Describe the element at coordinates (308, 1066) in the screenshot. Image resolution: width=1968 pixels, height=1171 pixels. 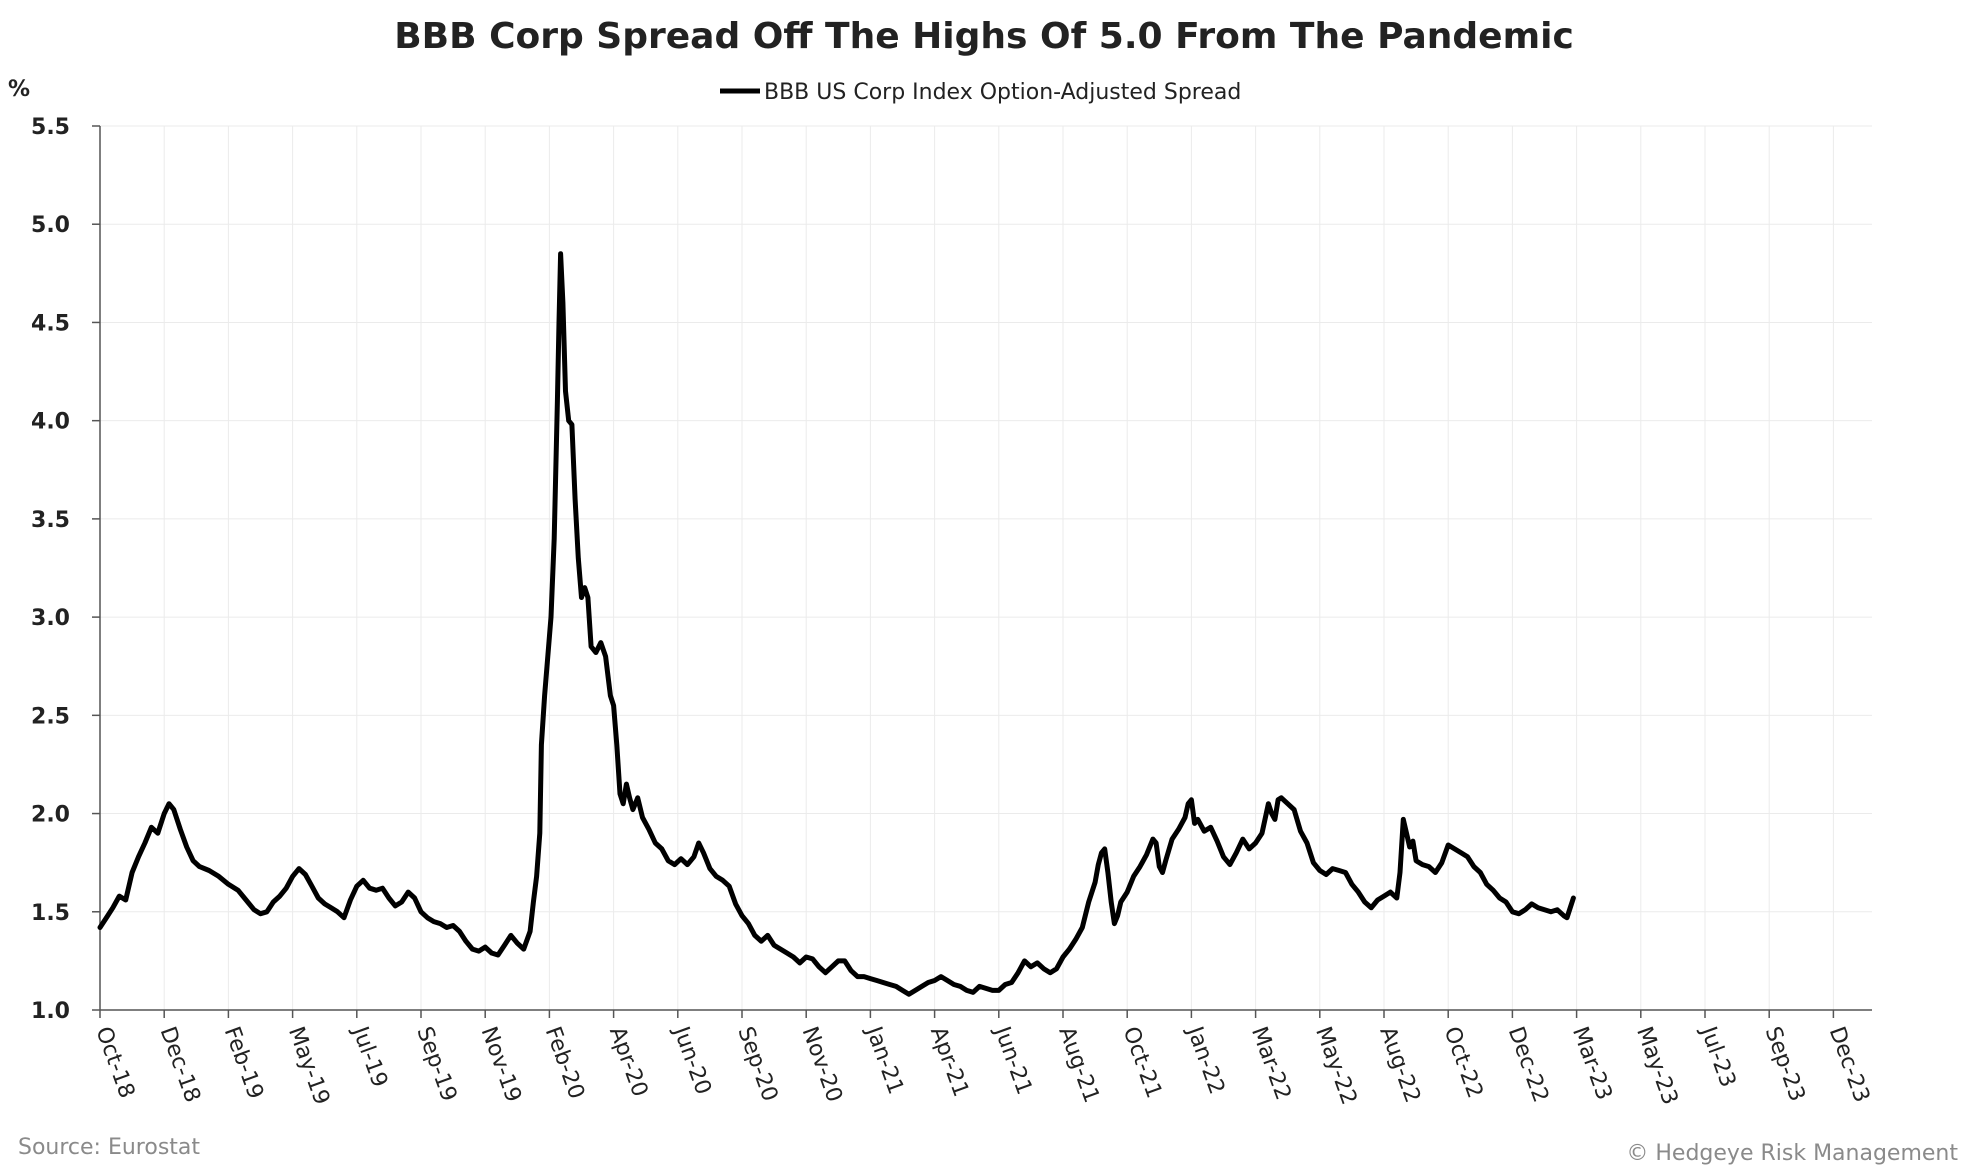
I see `x-tick-label: May-19` at that location.